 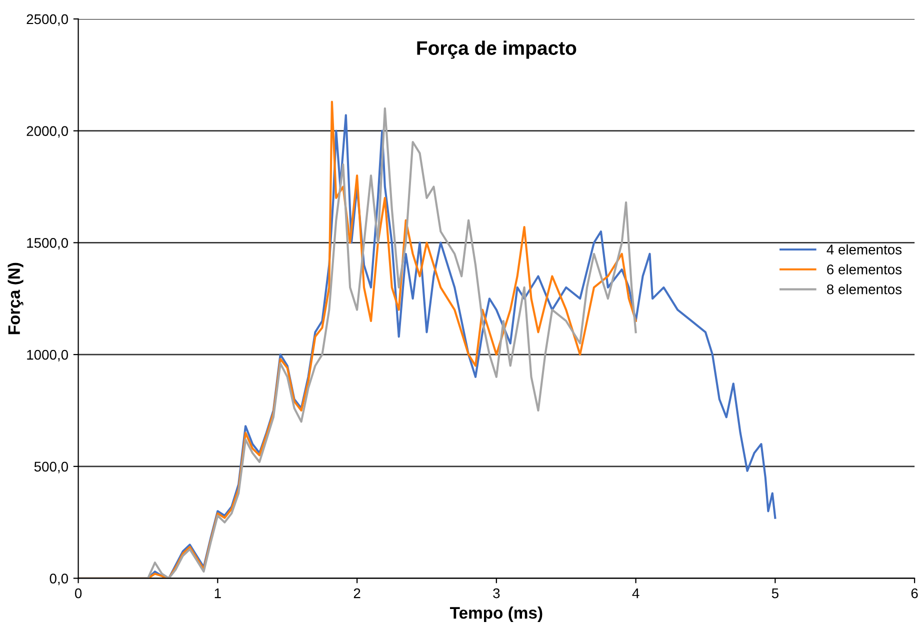 What do you see at coordinates (914, 593) in the screenshot?
I see `x-tick-label: 6` at bounding box center [914, 593].